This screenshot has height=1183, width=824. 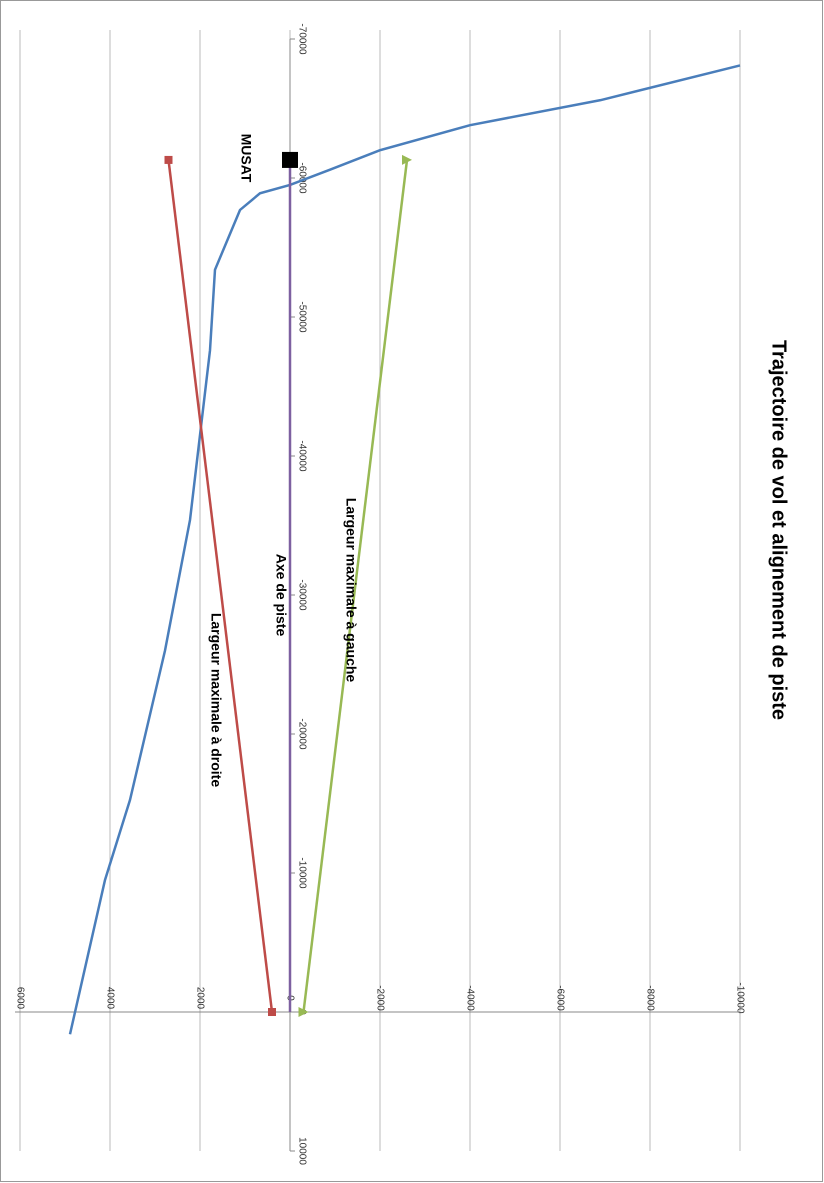 I want to click on x-tick-label: -70000, so click(x=301, y=39).